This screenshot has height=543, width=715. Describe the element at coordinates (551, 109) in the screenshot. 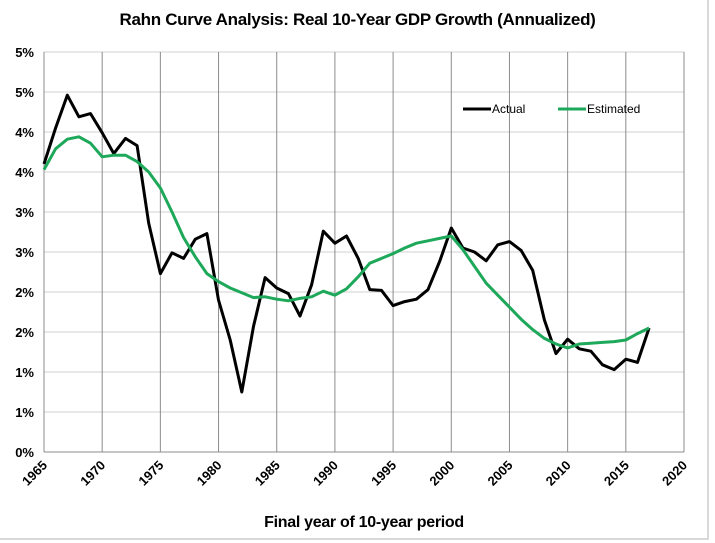

I see `legend: Actual Estimated` at that location.